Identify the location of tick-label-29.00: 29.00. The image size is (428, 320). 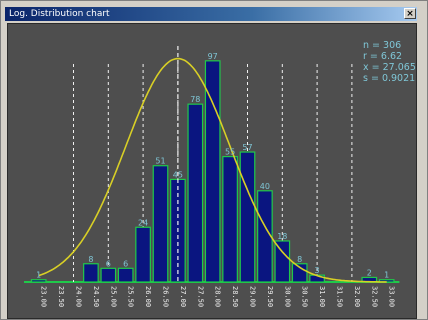
(253, 296).